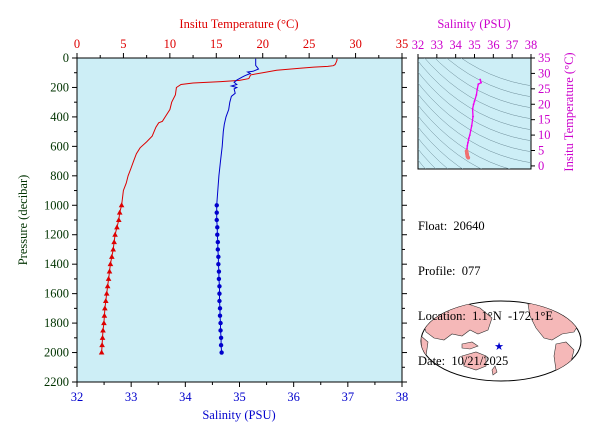  Describe the element at coordinates (455, 45) in the screenshot. I see `ts-x-axis-tick-label: 34` at that location.